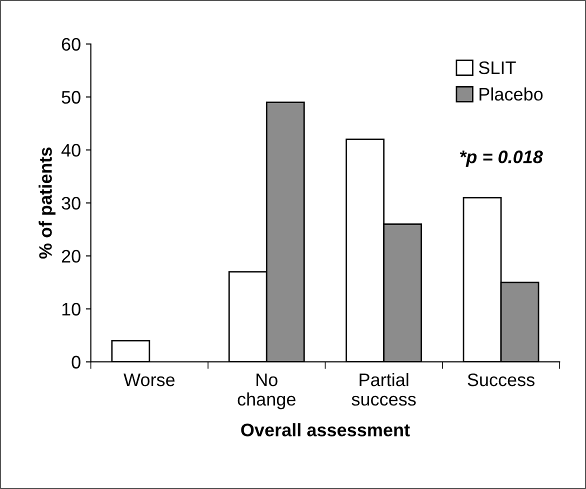 Image resolution: width=586 pixels, height=489 pixels. I want to click on x-tick-label: Worse, so click(149, 380).